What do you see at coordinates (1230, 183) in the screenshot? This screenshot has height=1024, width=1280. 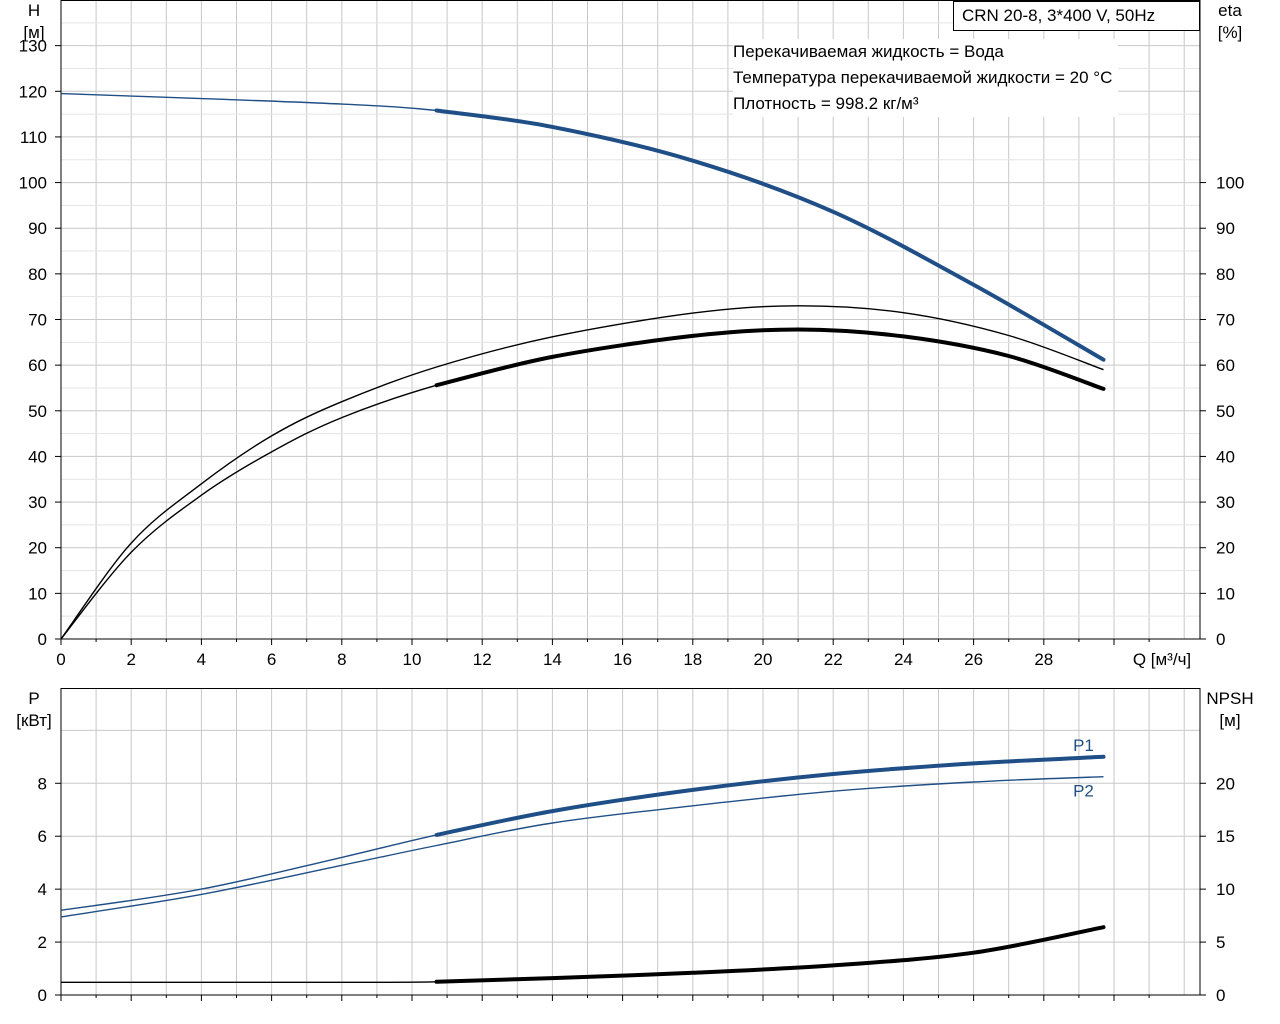 I see `right-tick-label: 100` at bounding box center [1230, 183].